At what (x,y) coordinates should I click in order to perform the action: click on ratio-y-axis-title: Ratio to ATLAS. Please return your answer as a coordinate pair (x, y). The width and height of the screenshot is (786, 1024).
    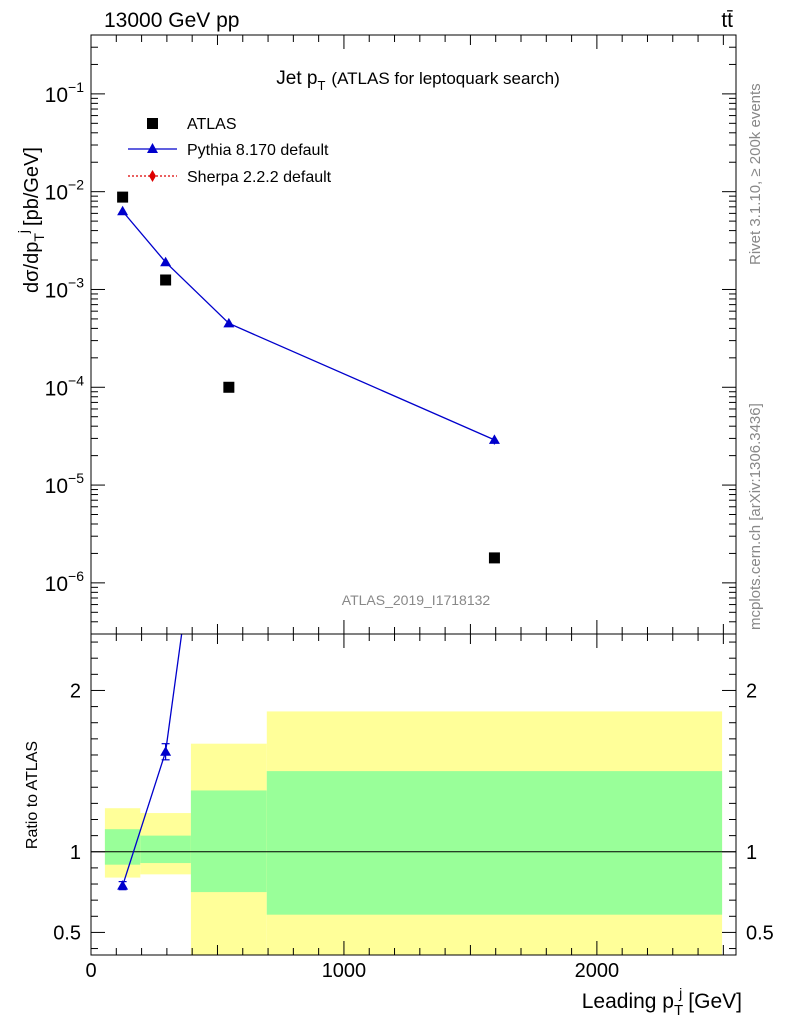
    Looking at the image, I should click on (32, 795).